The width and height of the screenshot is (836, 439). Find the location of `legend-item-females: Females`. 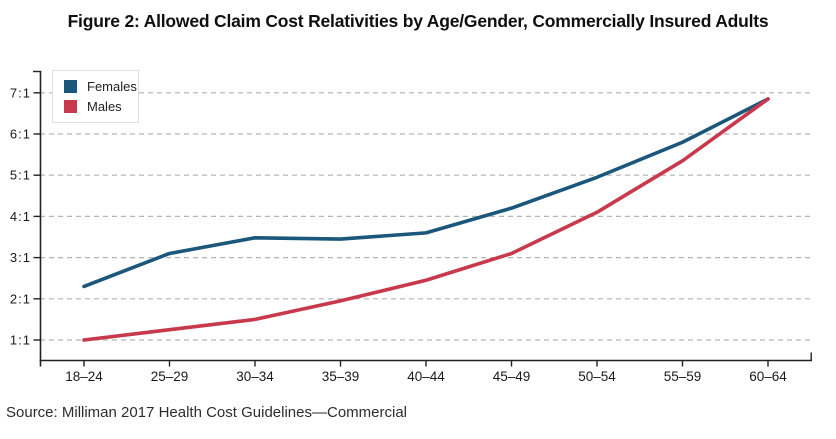

legend-item-females: Females is located at coordinates (100, 86).